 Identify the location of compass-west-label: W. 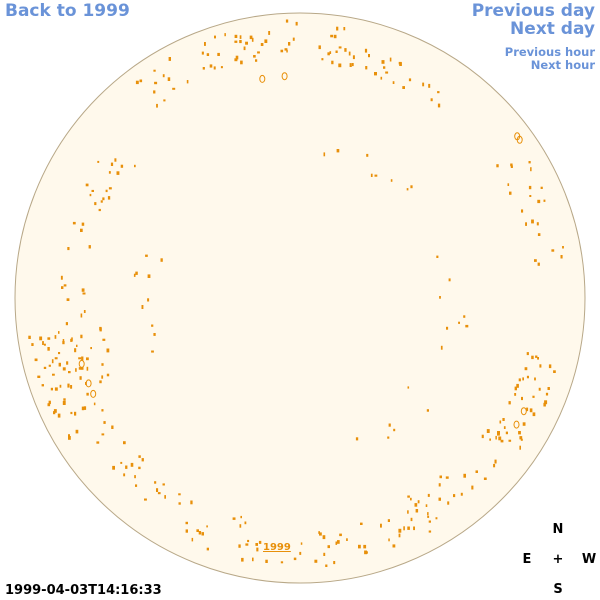
(589, 559).